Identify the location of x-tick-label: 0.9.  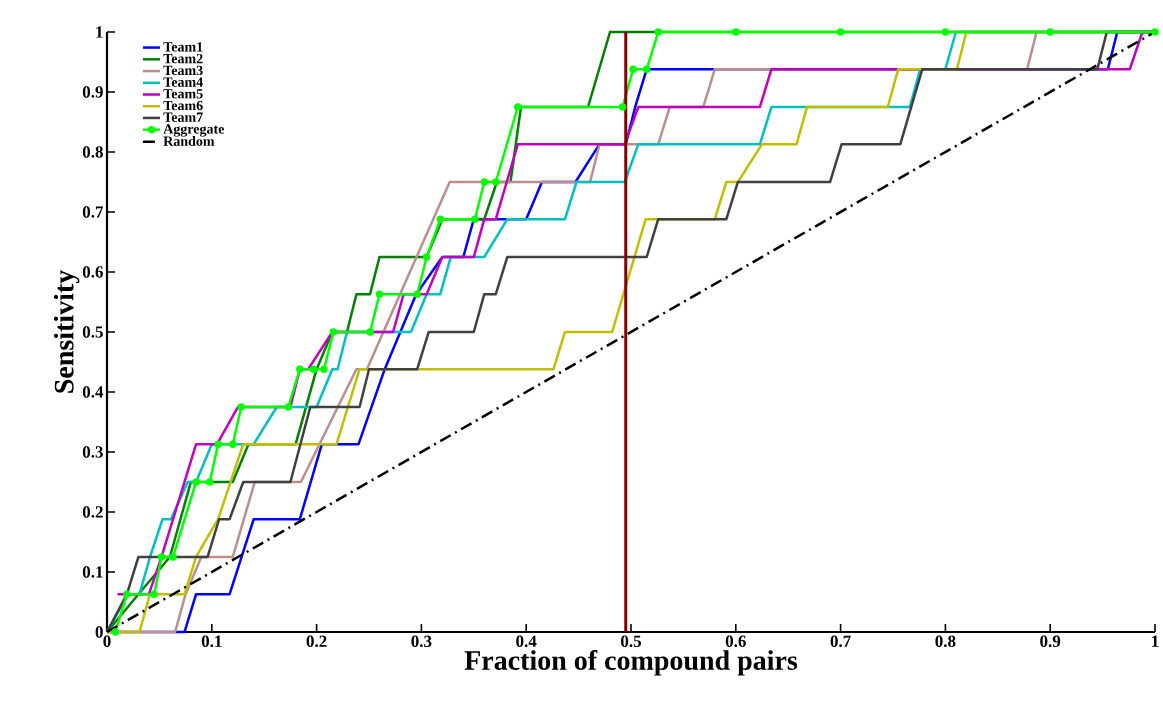
(1050, 641).